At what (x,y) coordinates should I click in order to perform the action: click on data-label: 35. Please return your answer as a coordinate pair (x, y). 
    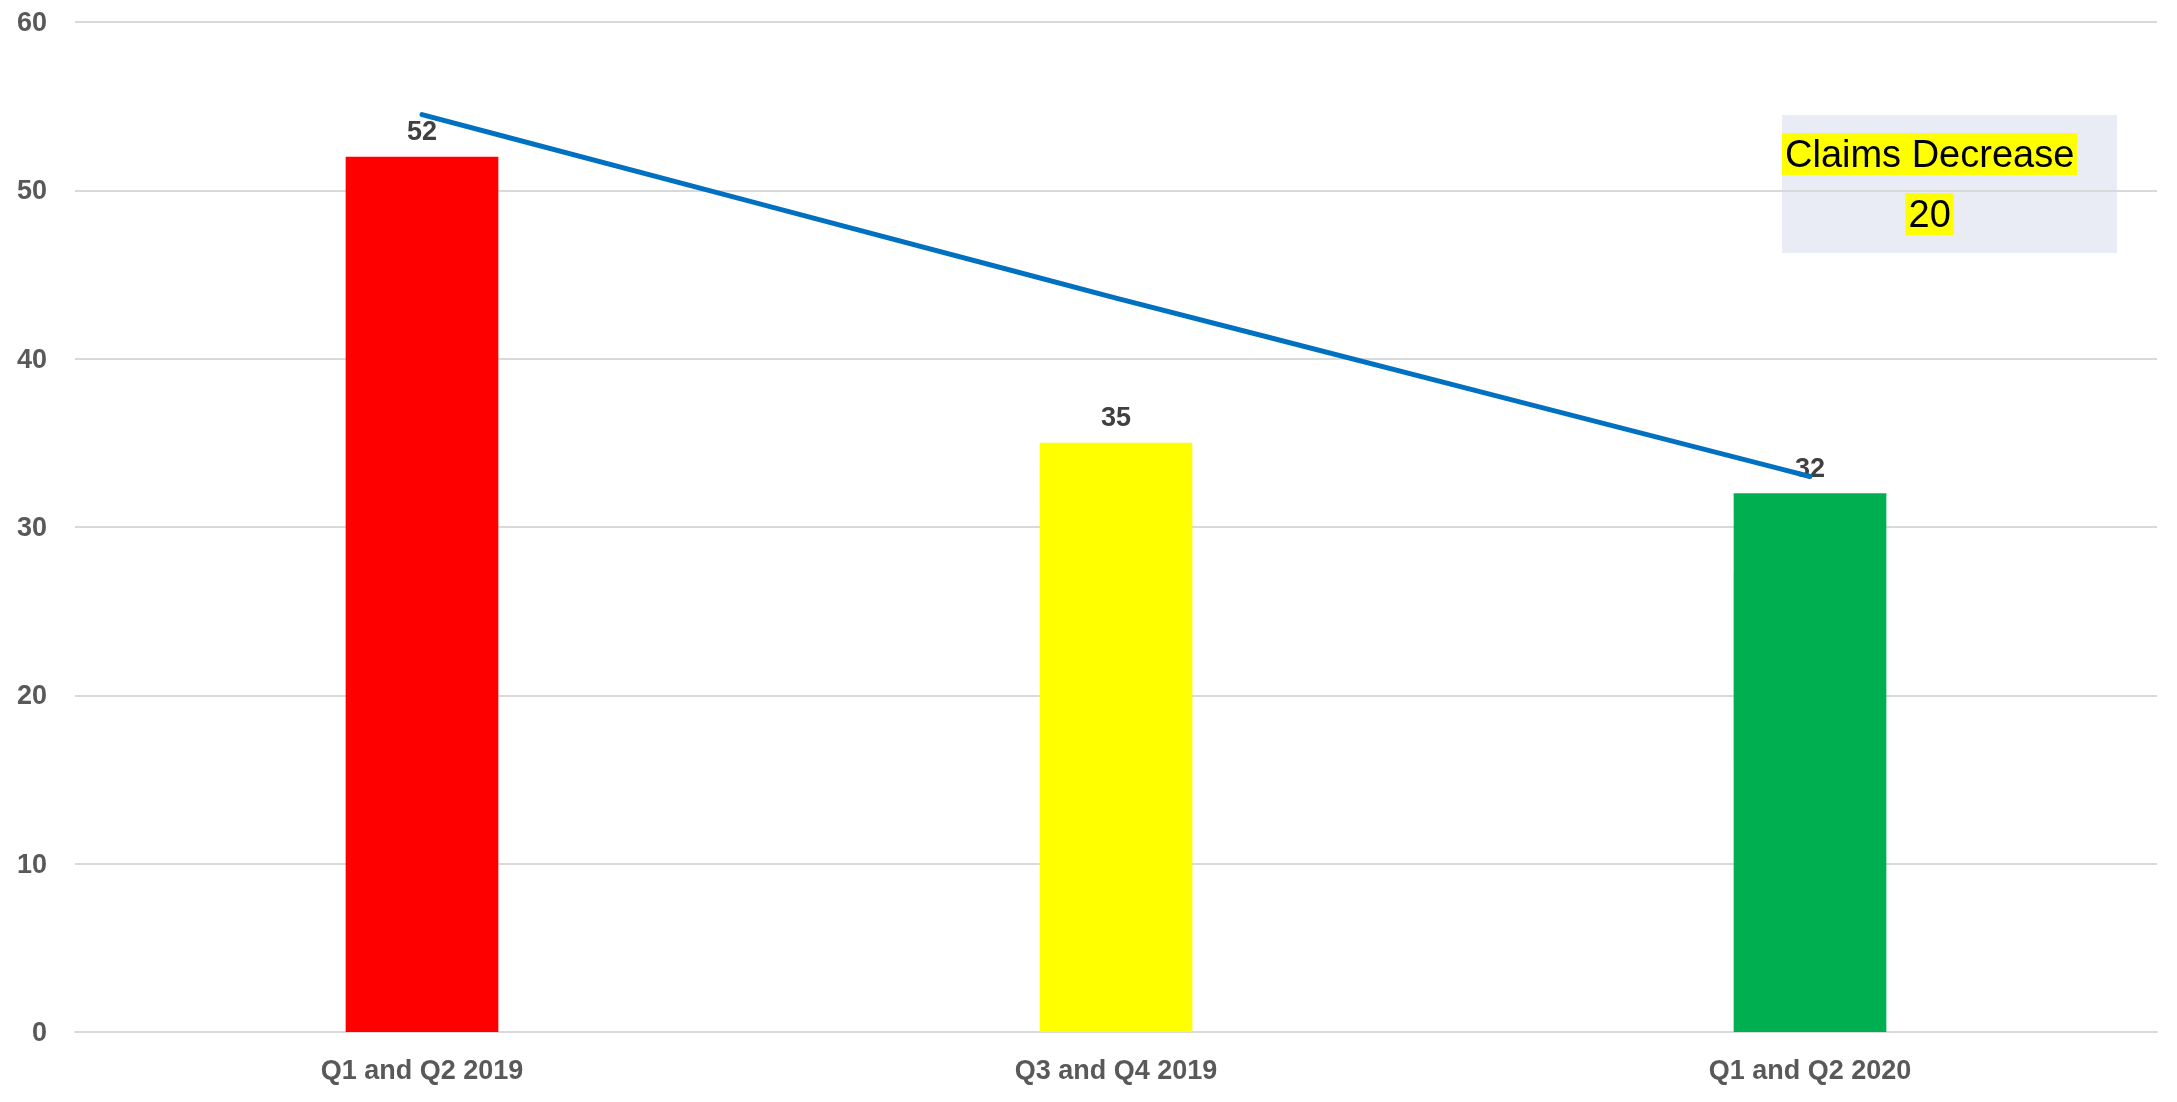
    Looking at the image, I should click on (1116, 417).